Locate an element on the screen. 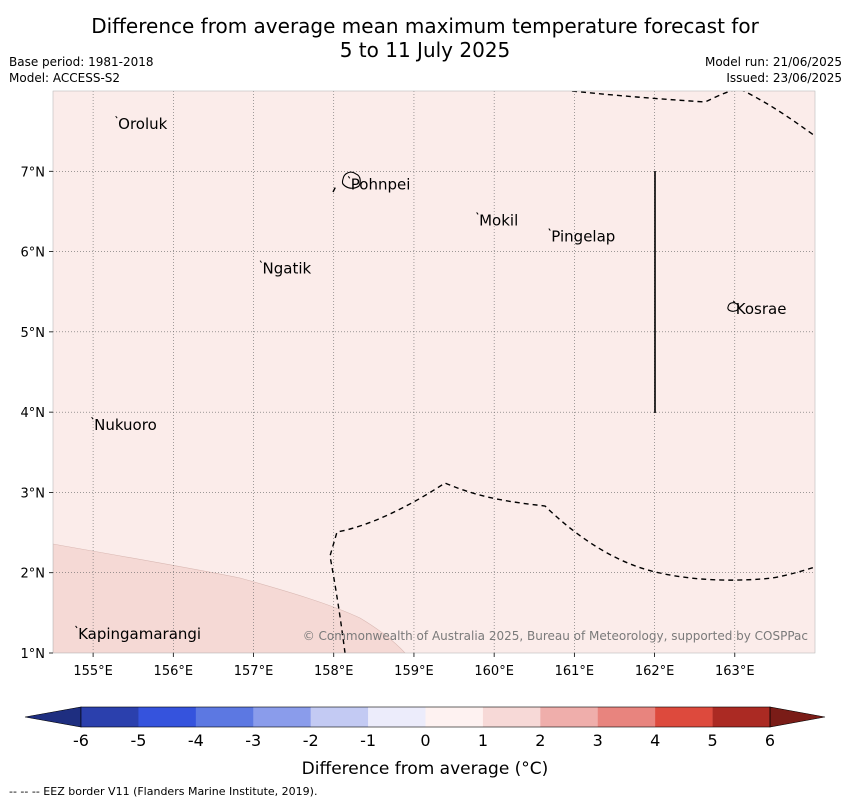 This screenshot has width=850, height=804. place-label: Pingelap is located at coordinates (583, 237).